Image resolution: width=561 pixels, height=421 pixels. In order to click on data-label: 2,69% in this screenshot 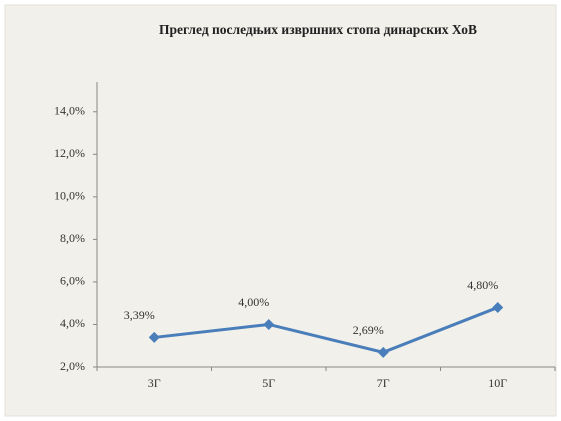, I will do `click(368, 330)`.